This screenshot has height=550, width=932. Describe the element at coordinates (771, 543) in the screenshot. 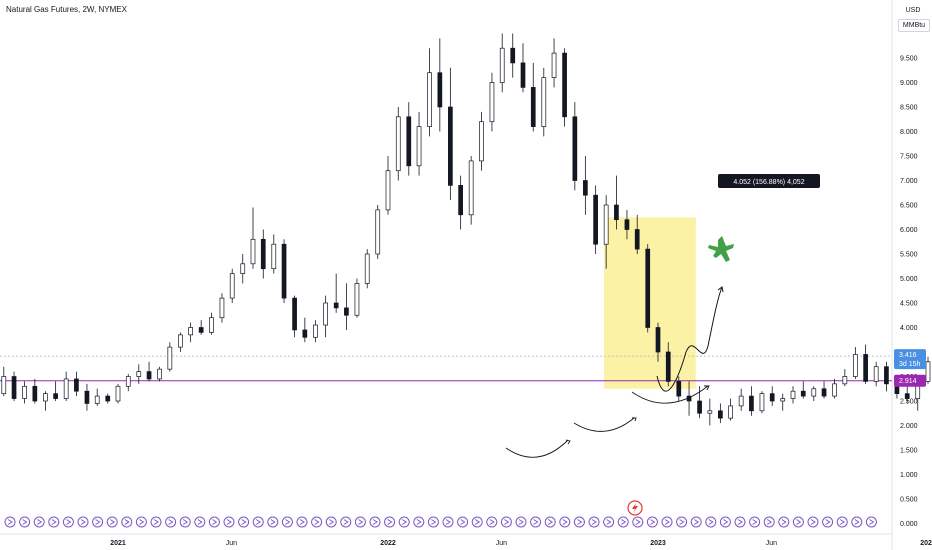

I see `x-tick-label: Jun` at that location.